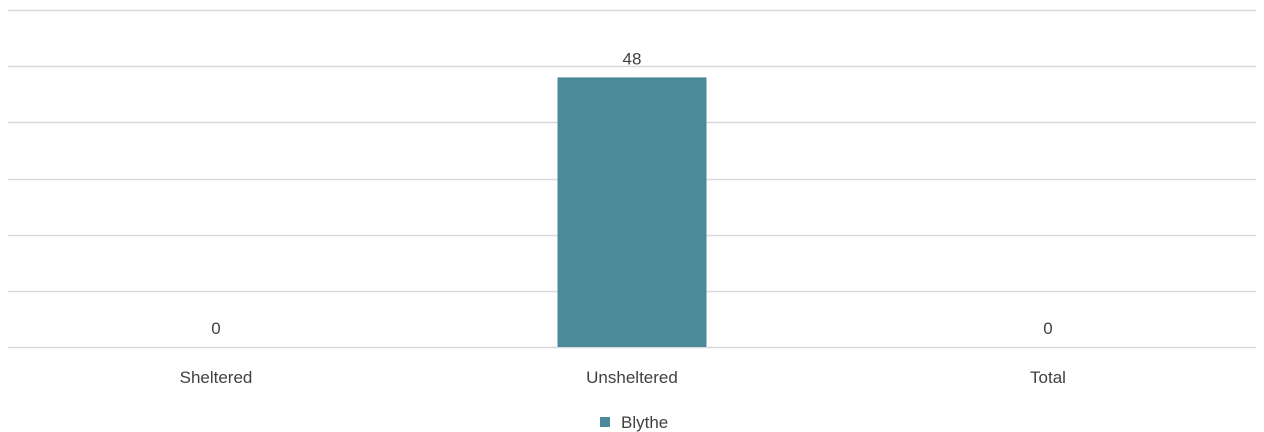 The height and width of the screenshot is (432, 1264). What do you see at coordinates (644, 422) in the screenshot?
I see `legend-label-blythe: Blythe` at bounding box center [644, 422].